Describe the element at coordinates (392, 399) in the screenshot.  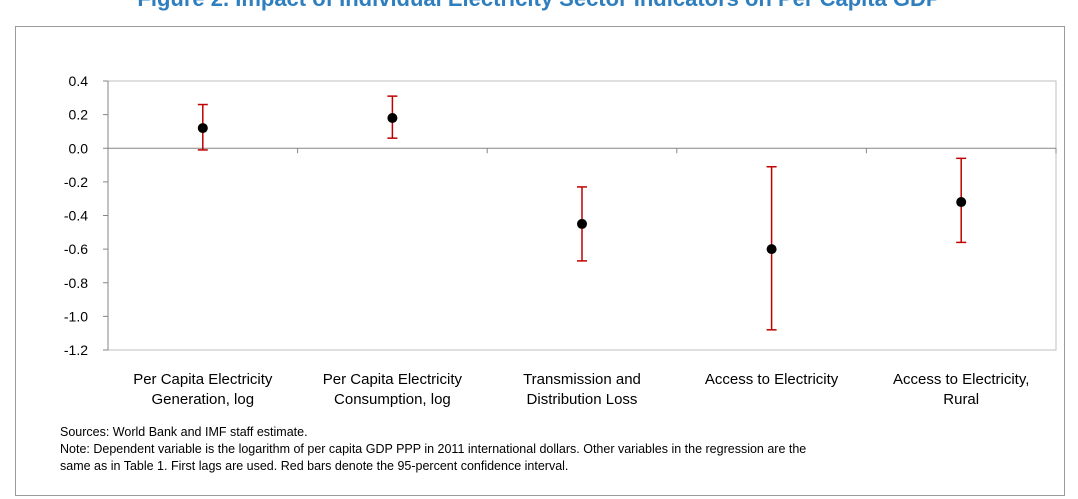
I see `x-category-label: Consumption, log` at that location.